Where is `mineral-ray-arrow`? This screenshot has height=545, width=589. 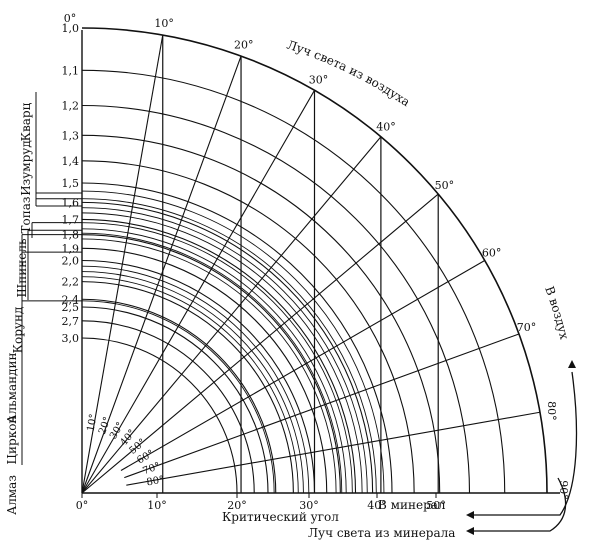
mineral-ray-arrow is located at coordinates (520, 504).